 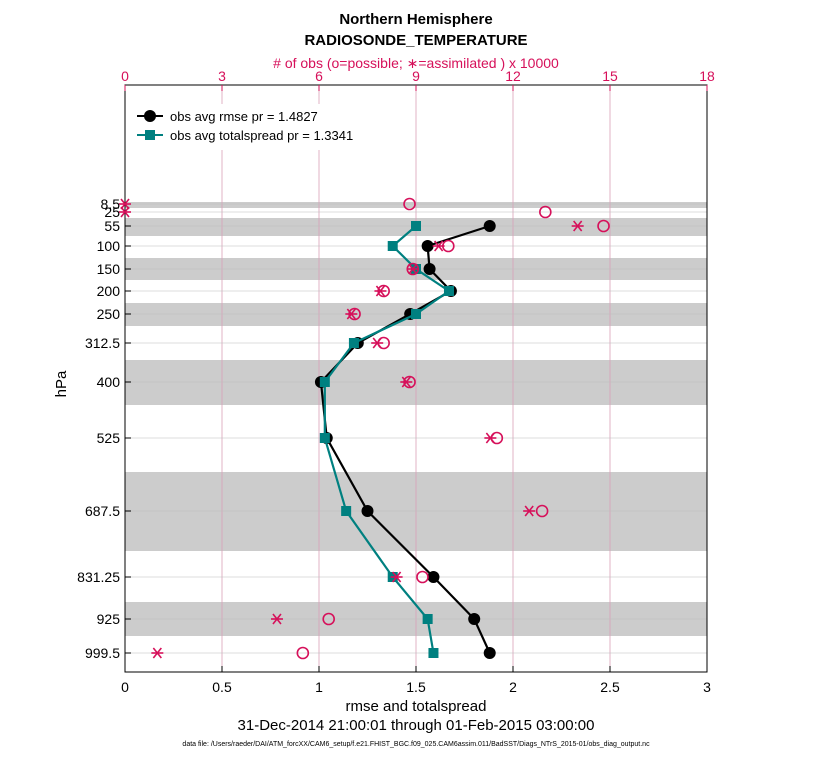 I want to click on y-tick-label-12: 925, so click(x=109, y=619).